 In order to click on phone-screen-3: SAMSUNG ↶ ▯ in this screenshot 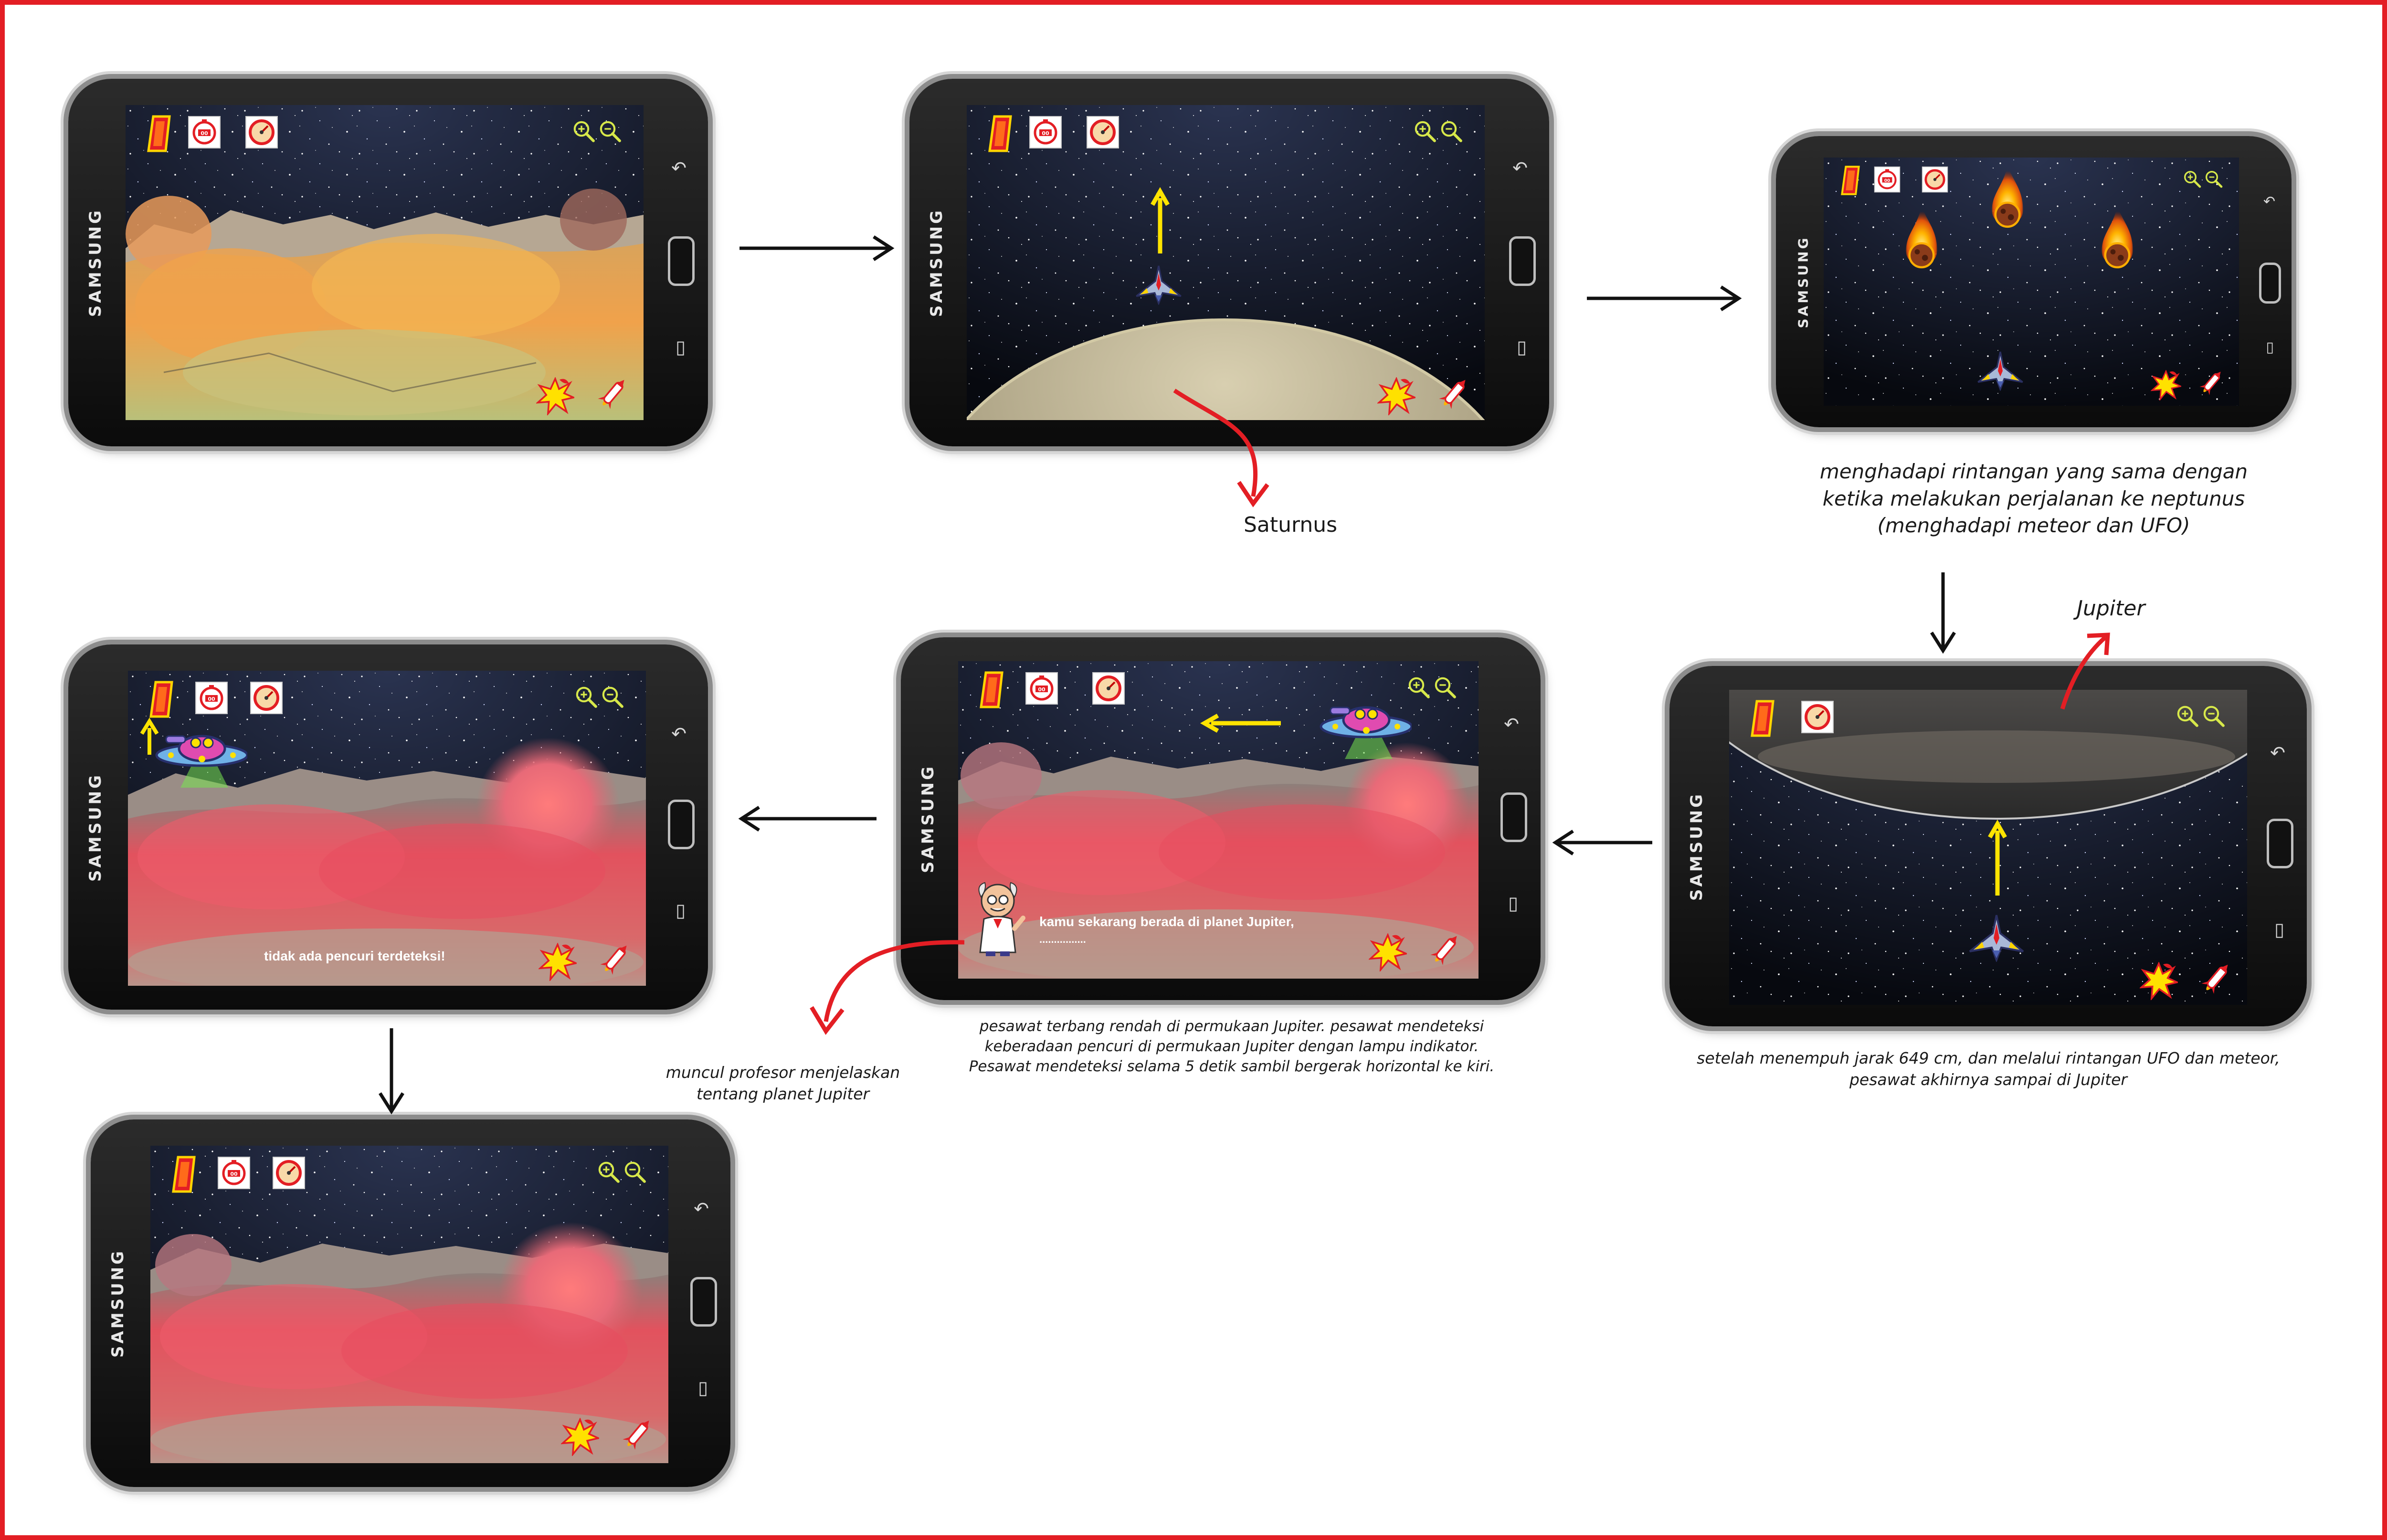, I will do `click(2034, 281)`.